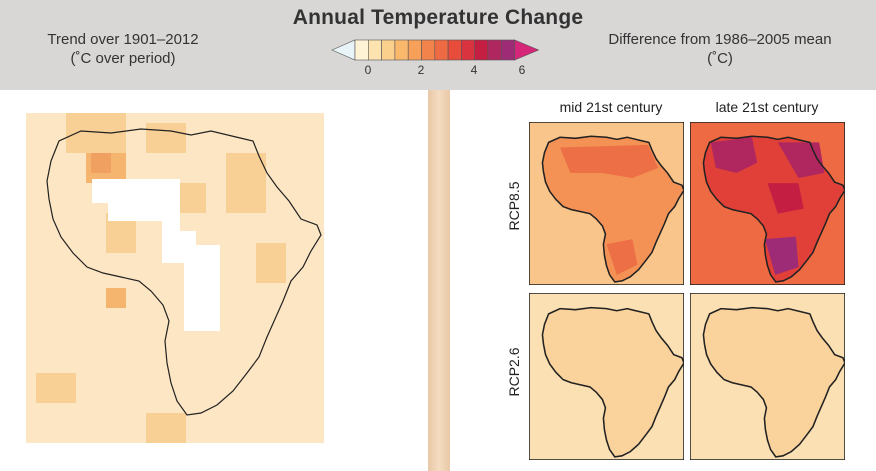 The width and height of the screenshot is (876, 471). I want to click on colorbar, so click(435, 50).